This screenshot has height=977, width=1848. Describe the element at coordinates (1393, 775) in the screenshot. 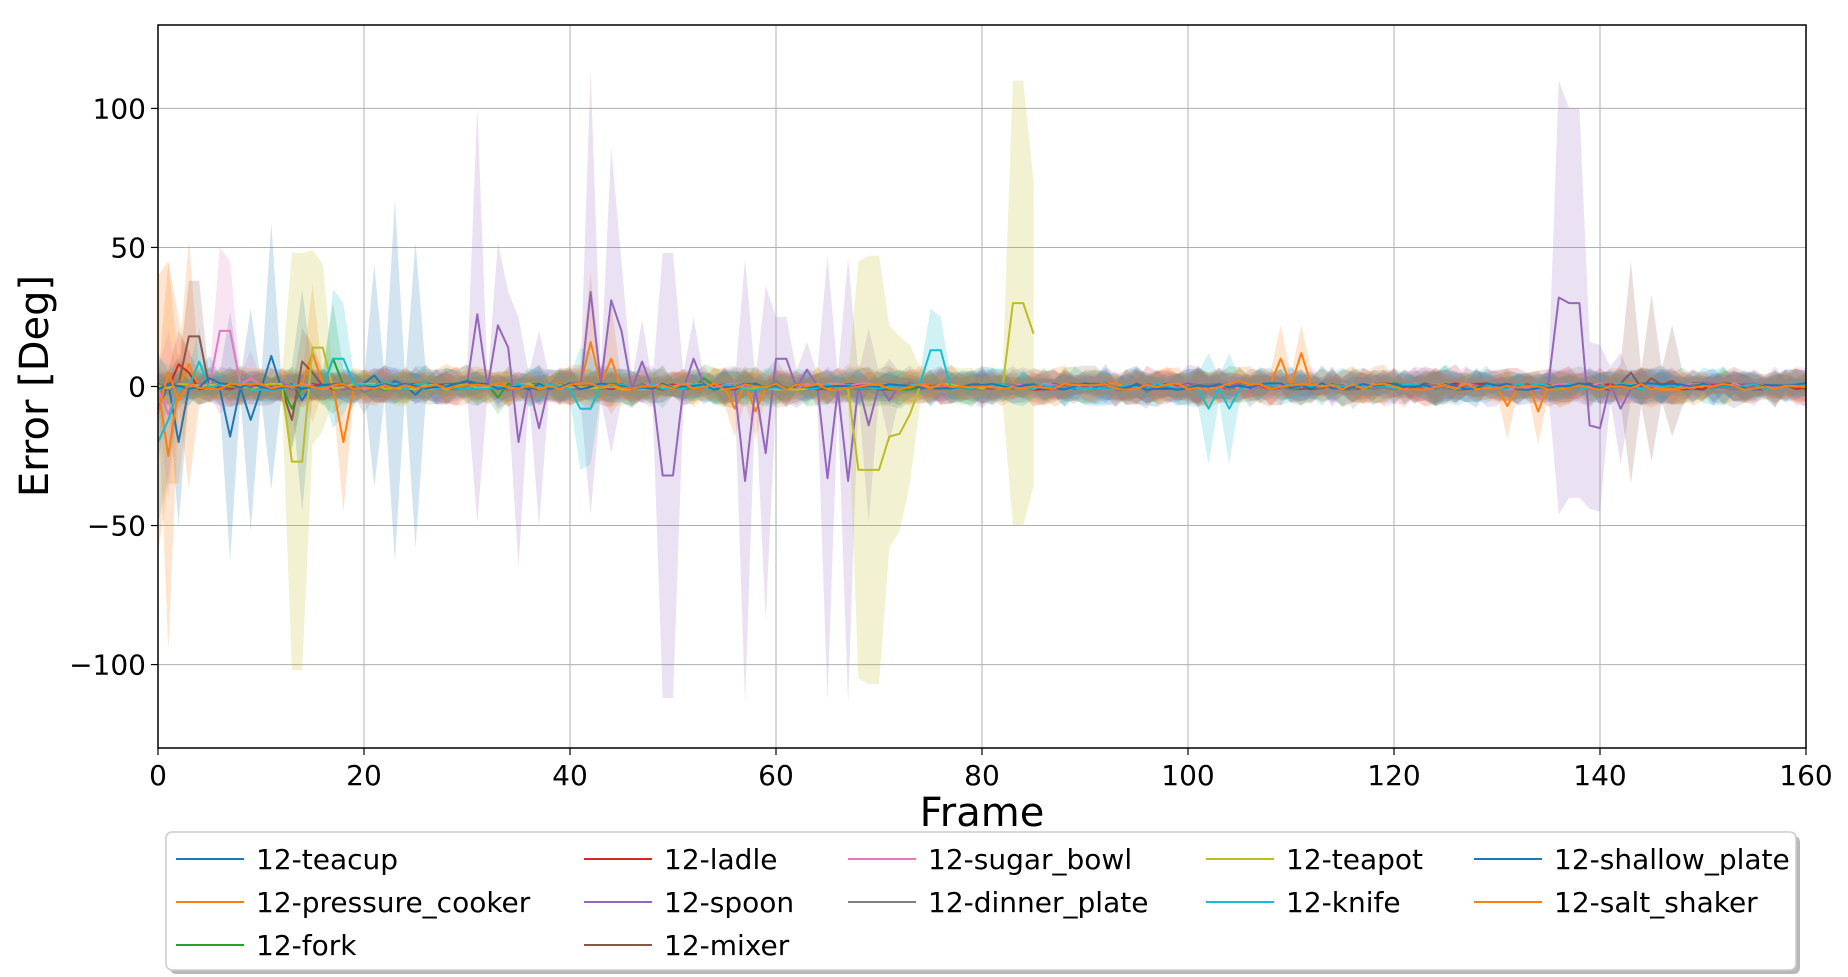

I see `x-tick-label: 120` at that location.